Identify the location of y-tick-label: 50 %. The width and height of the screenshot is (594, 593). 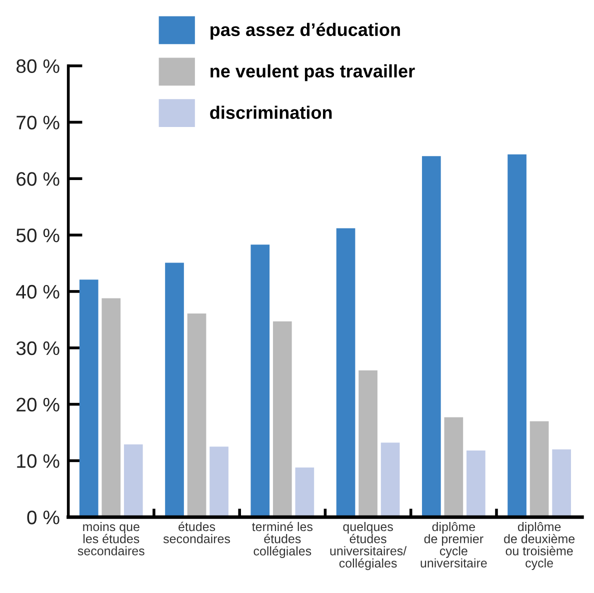
(38, 235).